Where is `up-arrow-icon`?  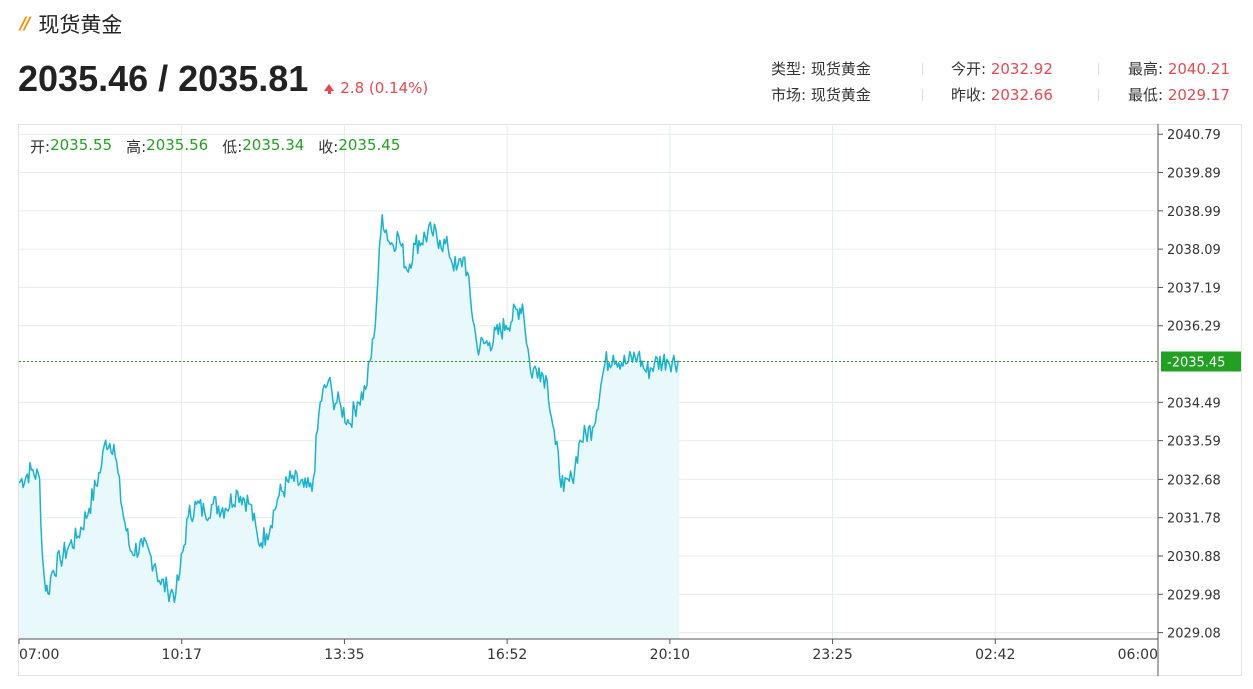
up-arrow-icon is located at coordinates (329, 89).